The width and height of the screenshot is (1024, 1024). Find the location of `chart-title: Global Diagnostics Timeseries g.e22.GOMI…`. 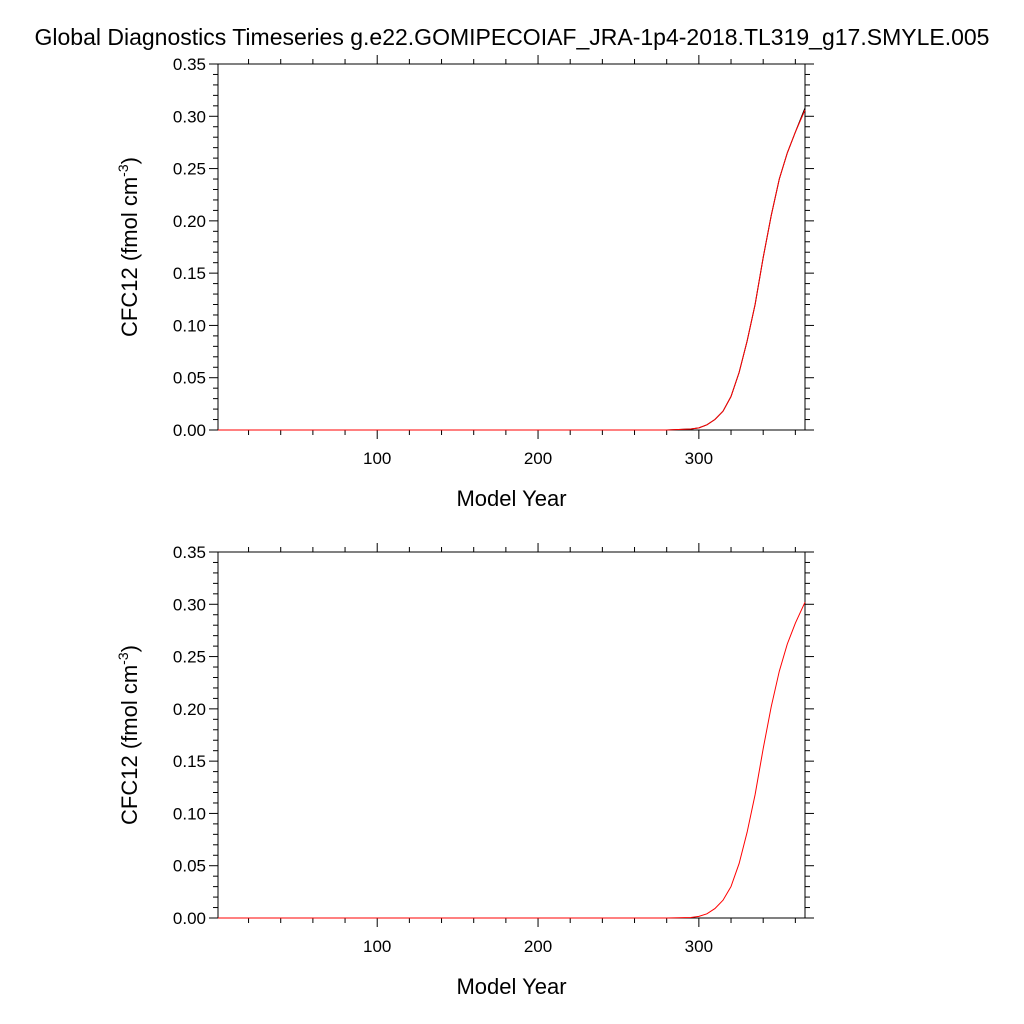

chart-title: Global Diagnostics Timeseries g.e22.GOMI… is located at coordinates (512, 37).